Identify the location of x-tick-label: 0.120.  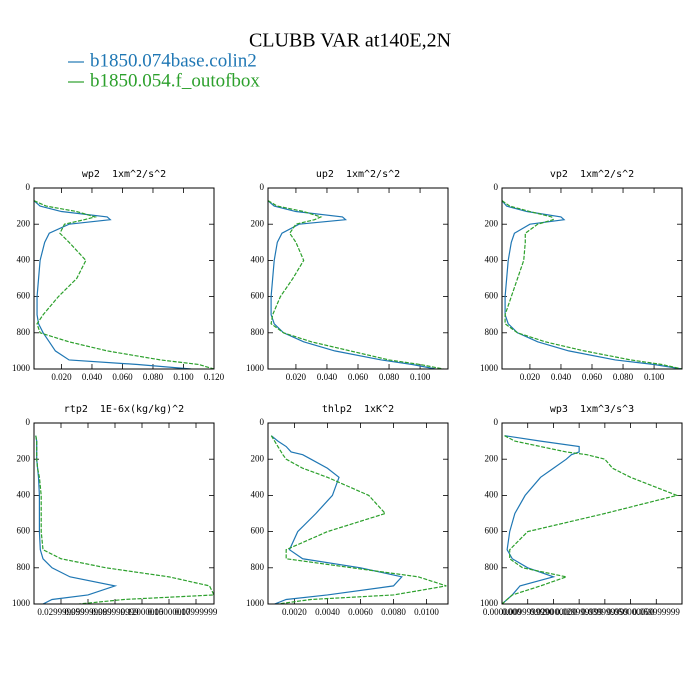
(214, 377).